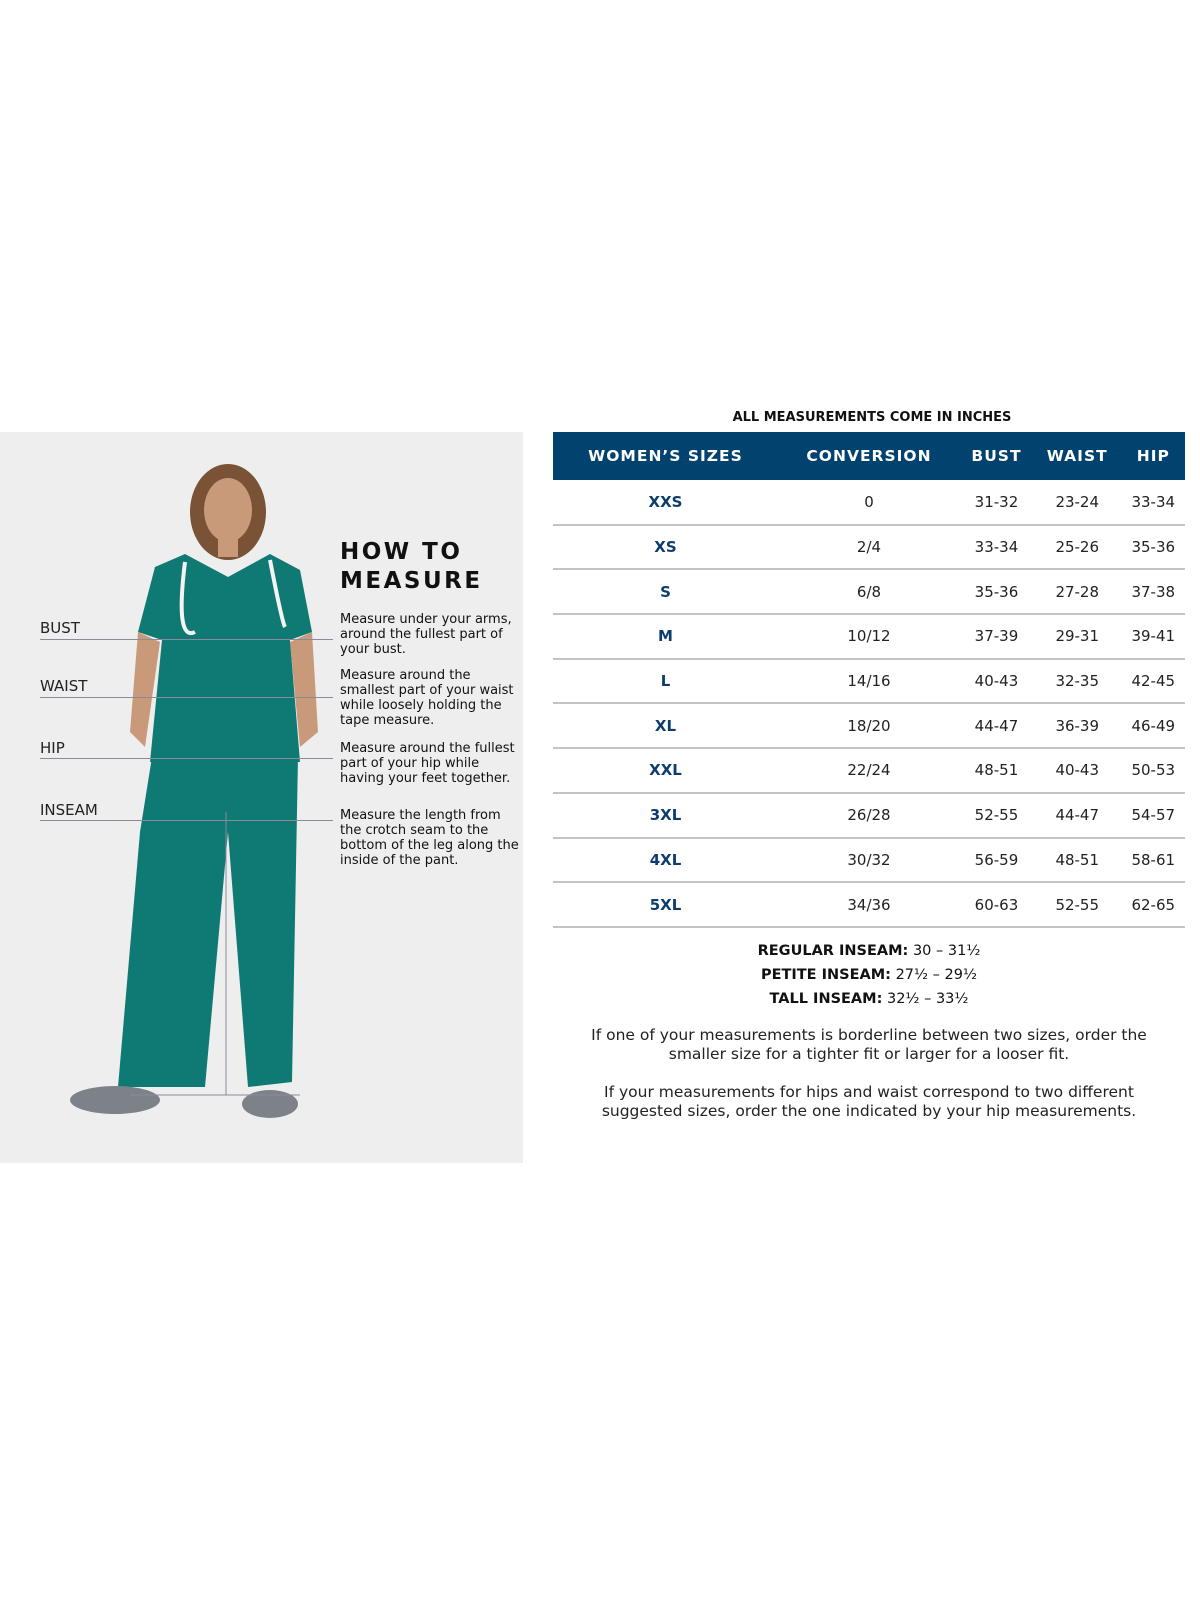  Describe the element at coordinates (996, 905) in the screenshot. I see `value-cell: 60-63` at that location.